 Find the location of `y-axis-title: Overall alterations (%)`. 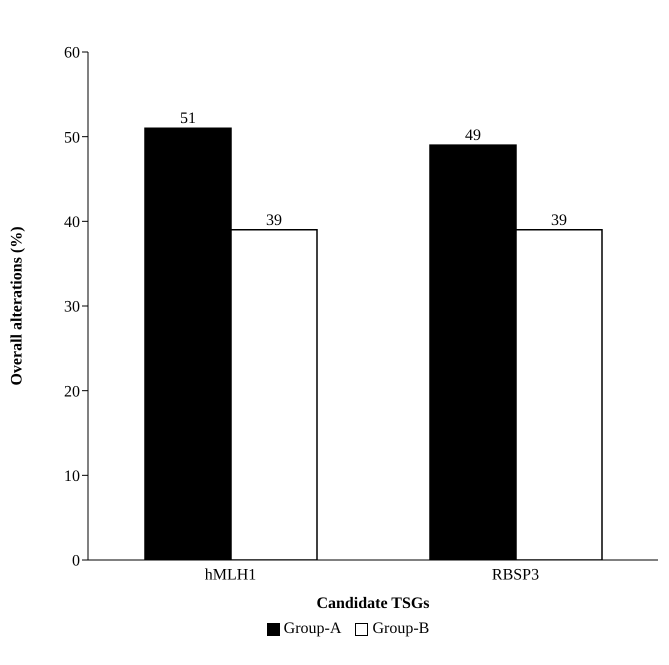

y-axis-title: Overall alterations (%) is located at coordinates (17, 306).